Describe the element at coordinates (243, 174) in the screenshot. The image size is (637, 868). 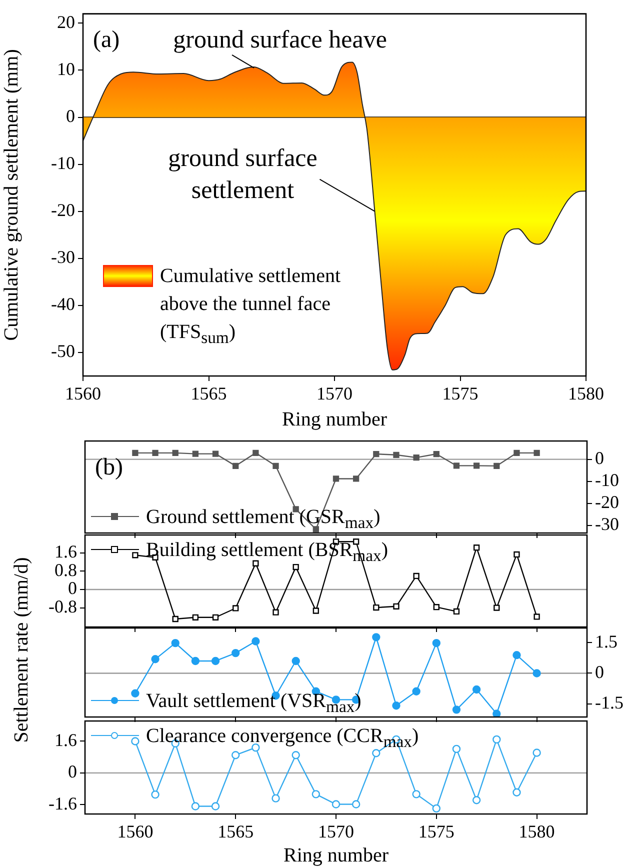
I see `annotation: ground surface settlement` at that location.